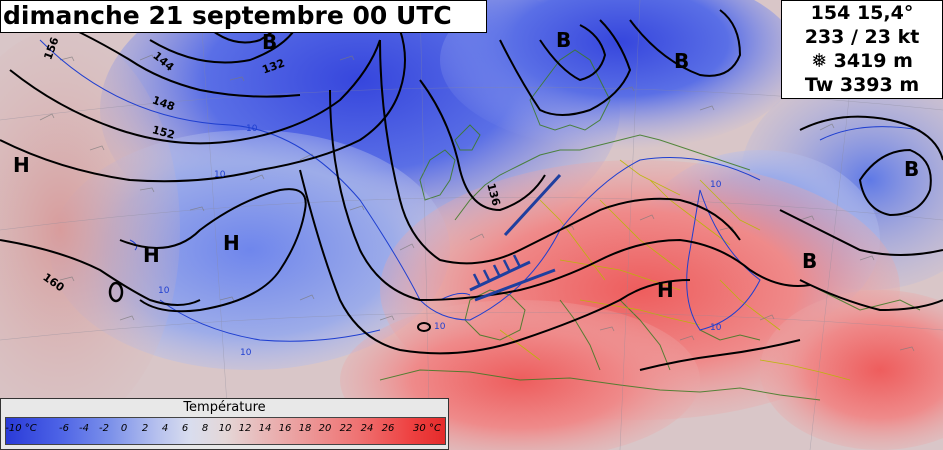  Describe the element at coordinates (124, 428) in the screenshot. I see `legend-label: 0` at that location.